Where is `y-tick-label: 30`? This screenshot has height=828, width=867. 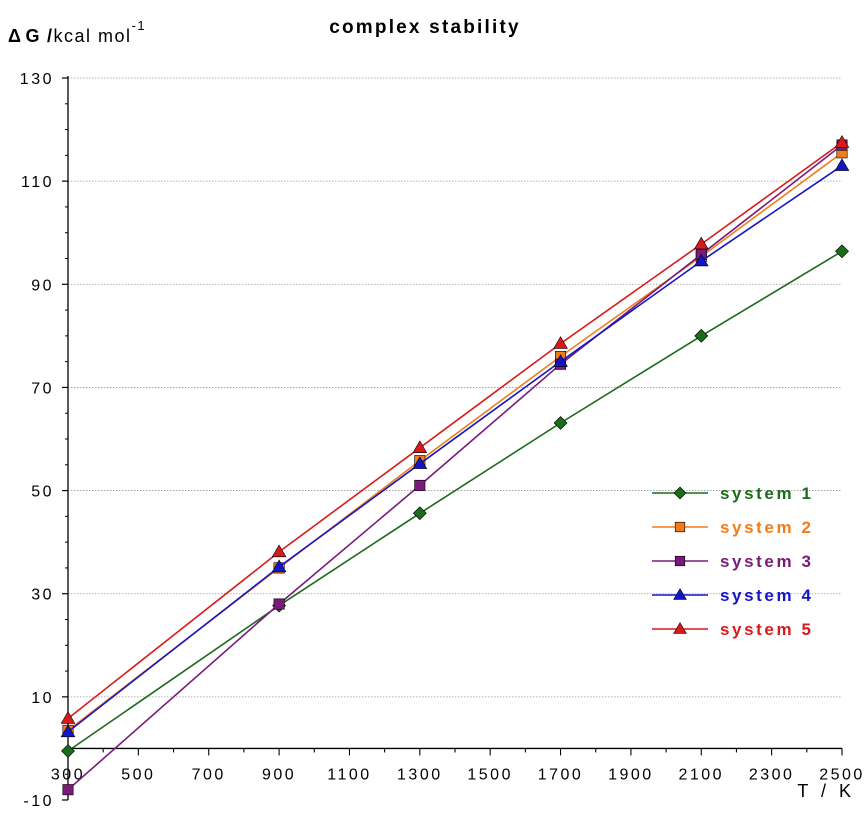 y-tick-label: 30 is located at coordinates (42, 595).